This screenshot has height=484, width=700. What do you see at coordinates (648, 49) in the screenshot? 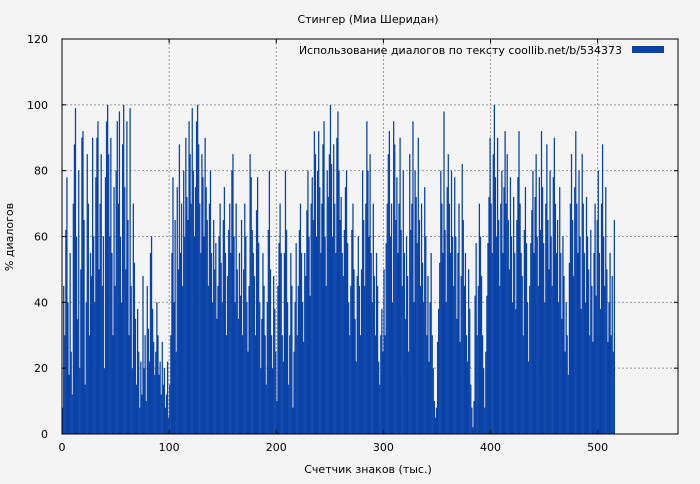
I see `legend-swatch` at bounding box center [648, 49].